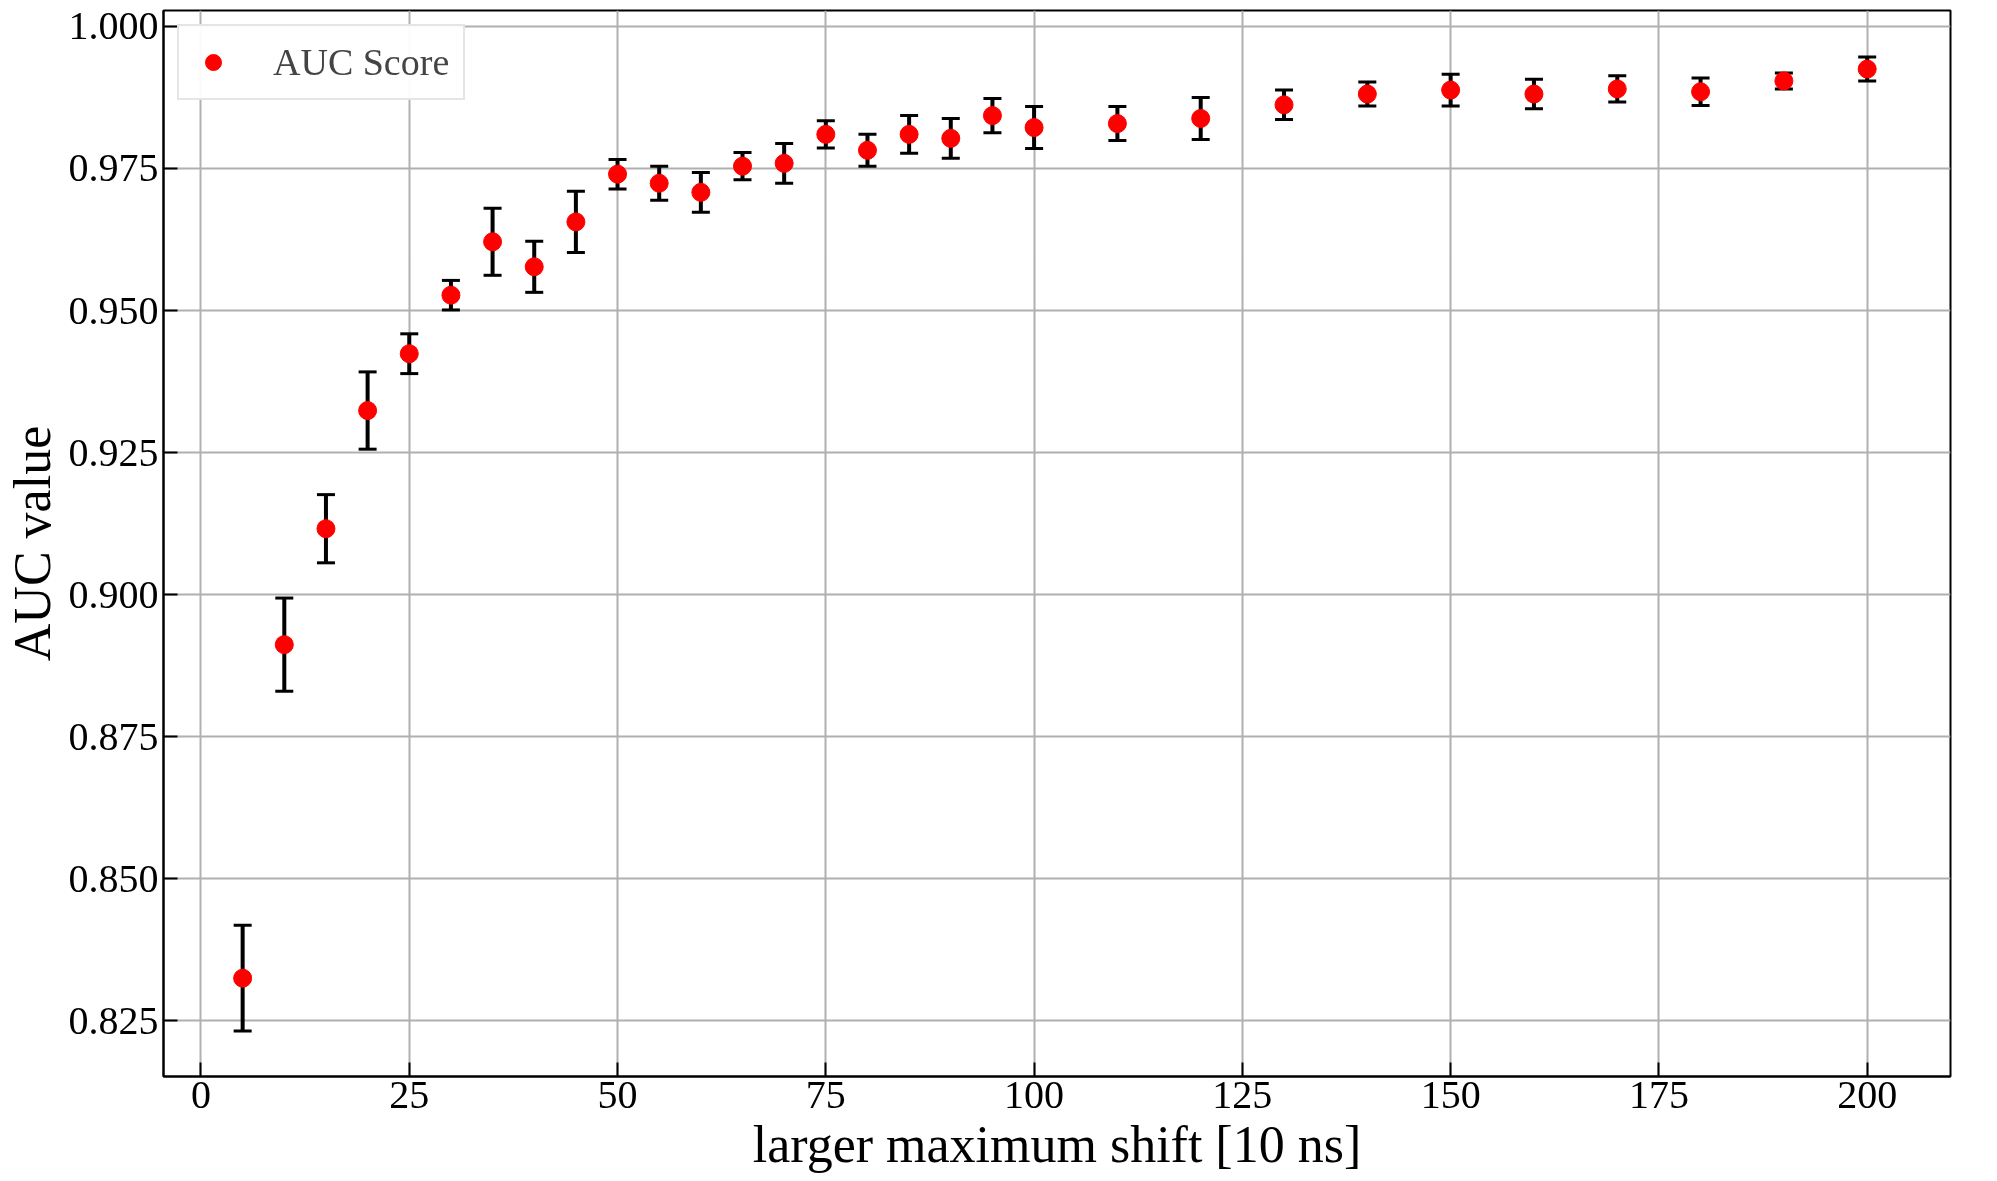  What do you see at coordinates (361, 62) in the screenshot?
I see `legend-label: AUC Score` at bounding box center [361, 62].